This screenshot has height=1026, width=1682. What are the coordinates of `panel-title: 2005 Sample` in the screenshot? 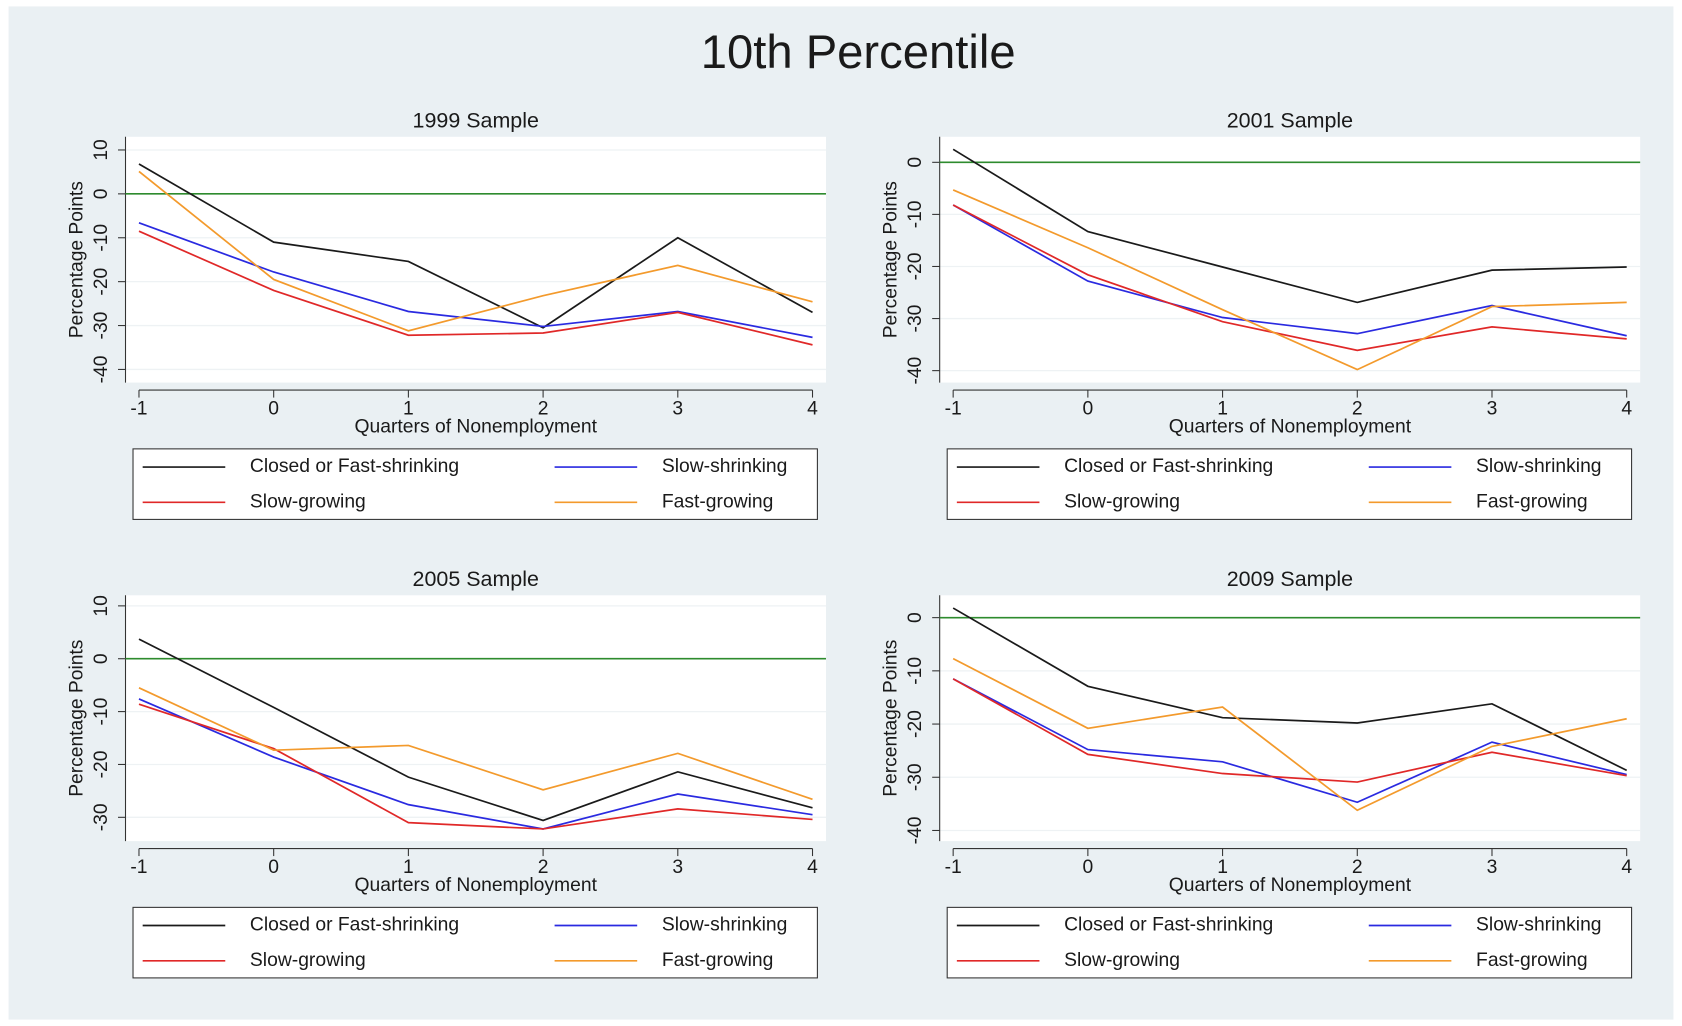 It's located at (476, 579).